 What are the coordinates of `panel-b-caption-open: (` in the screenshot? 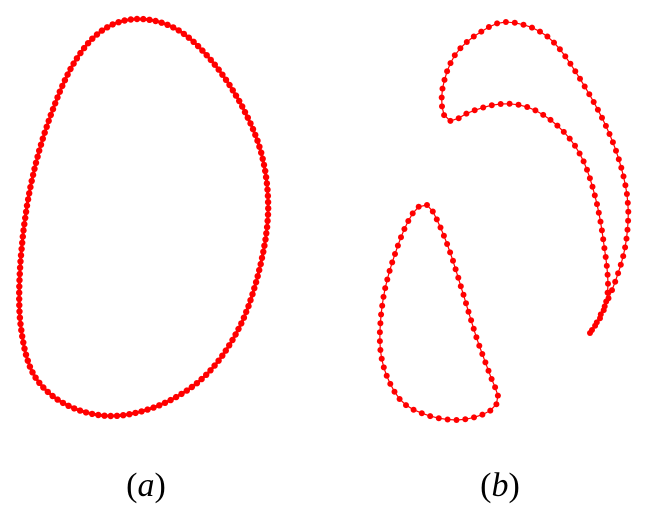 It's located at (485, 485).